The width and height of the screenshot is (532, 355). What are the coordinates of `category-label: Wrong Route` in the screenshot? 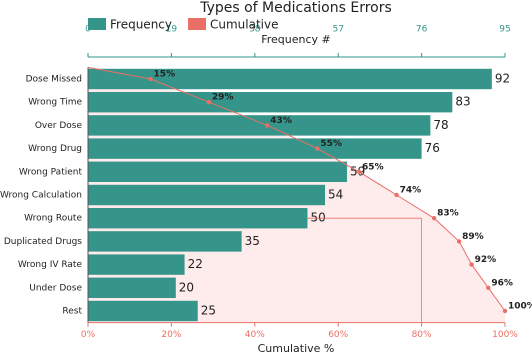 It's located at (53, 219).